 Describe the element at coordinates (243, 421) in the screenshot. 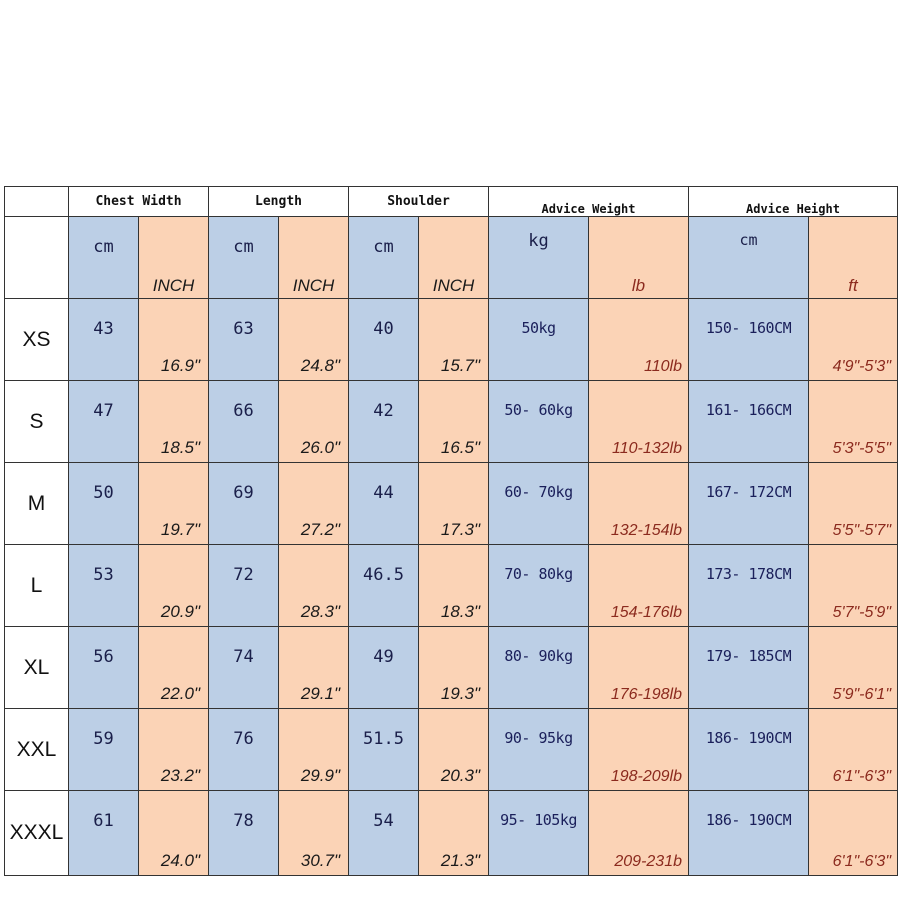

I see `length-cm-cell: 66` at that location.